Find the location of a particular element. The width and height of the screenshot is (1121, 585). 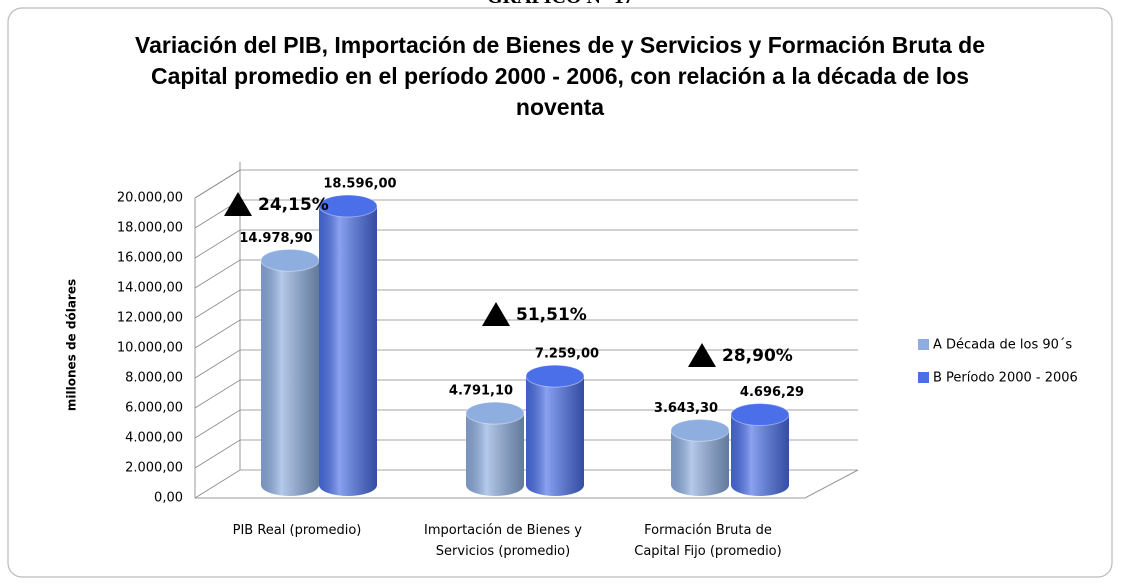

y-tick-label: 18.000,00 is located at coordinates (150, 228).